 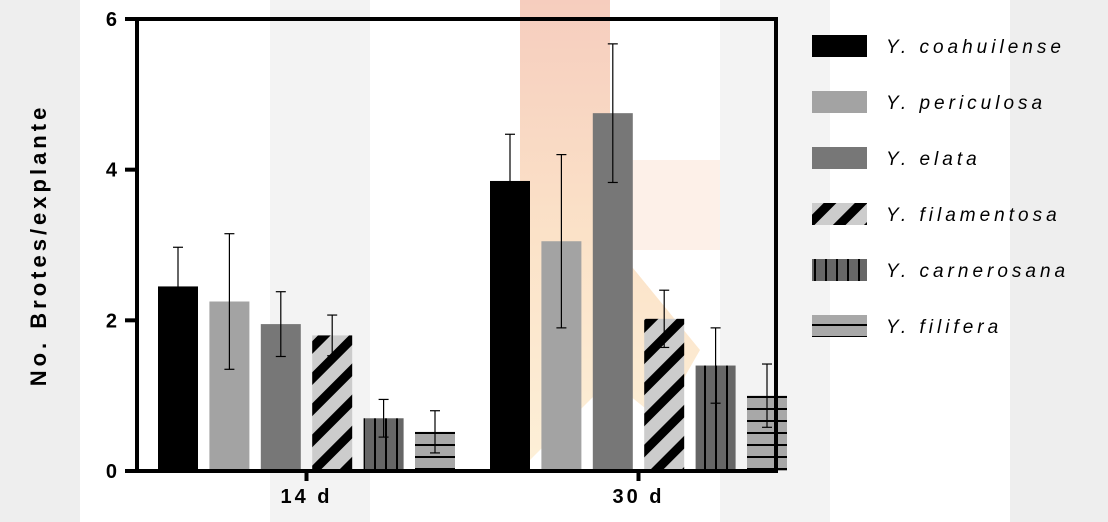 What do you see at coordinates (113, 321) in the screenshot?
I see `y-tick-label: 2` at bounding box center [113, 321].